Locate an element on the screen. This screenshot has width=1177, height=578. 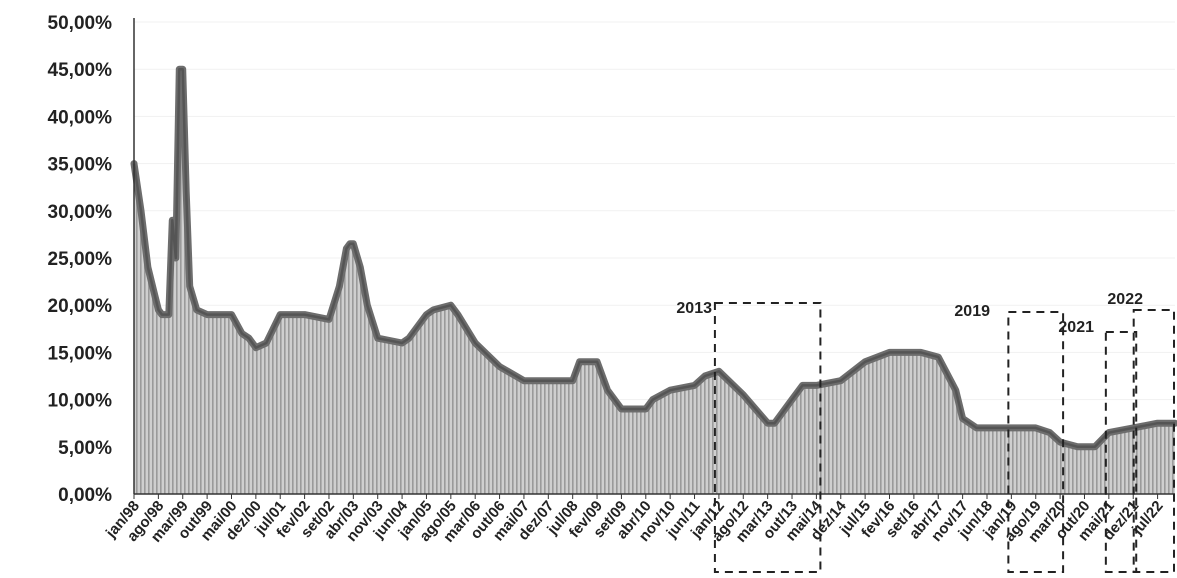
y-tick-label: 5,00% is located at coordinates (85, 448).